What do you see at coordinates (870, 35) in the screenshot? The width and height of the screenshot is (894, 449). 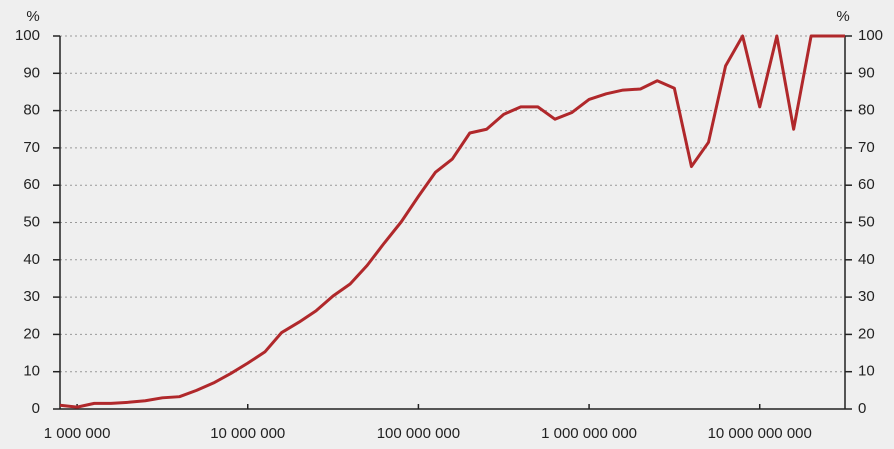 I see `y2-tick-label: 100` at bounding box center [870, 35].